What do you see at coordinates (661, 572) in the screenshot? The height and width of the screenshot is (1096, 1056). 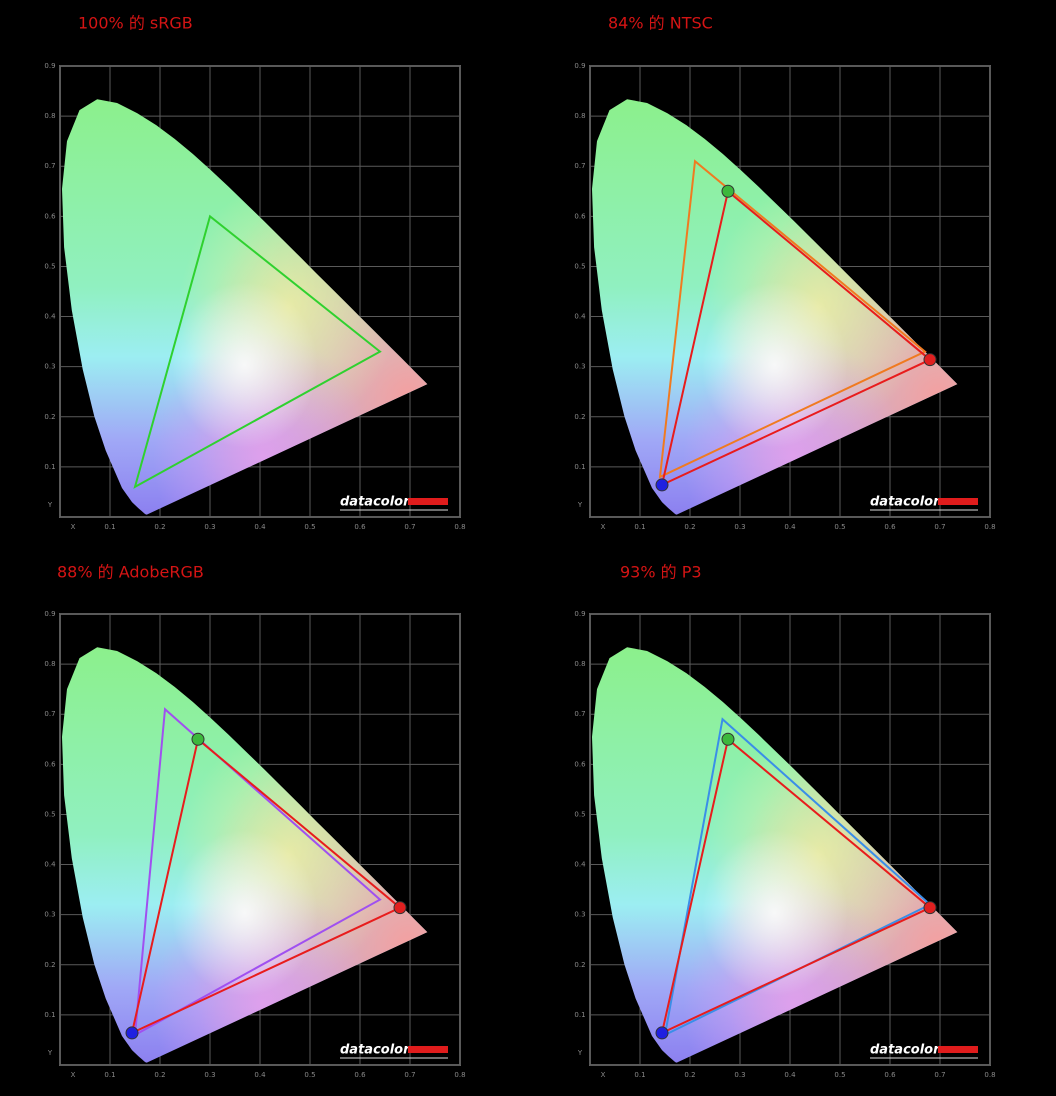 I see `chart-title: 93% 的 P3` at bounding box center [661, 572].